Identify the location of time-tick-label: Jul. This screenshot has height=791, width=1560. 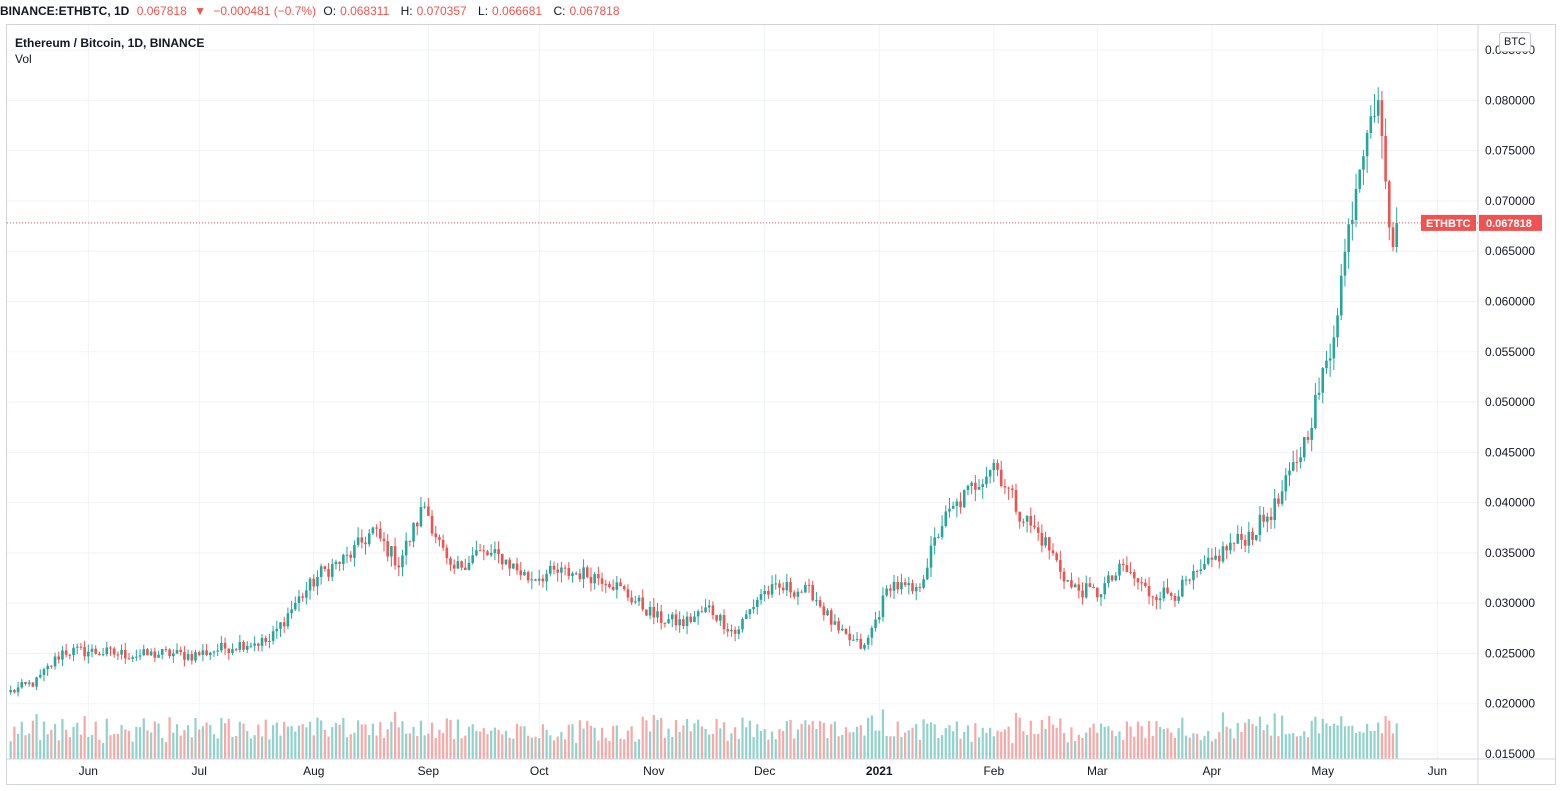
(199, 771).